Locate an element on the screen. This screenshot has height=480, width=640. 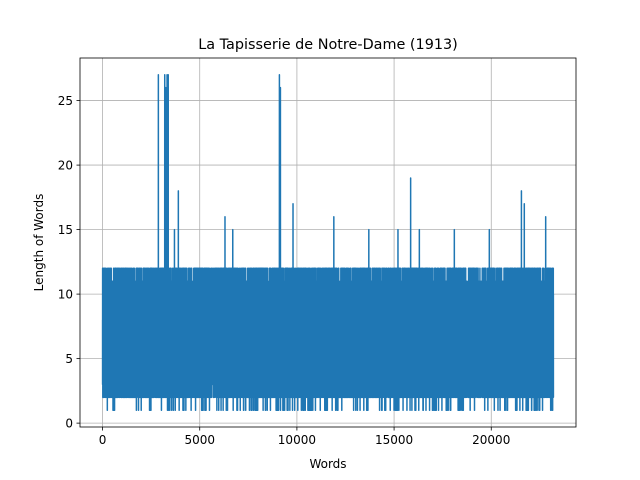
y-tick-label: 5 is located at coordinates (69, 359).